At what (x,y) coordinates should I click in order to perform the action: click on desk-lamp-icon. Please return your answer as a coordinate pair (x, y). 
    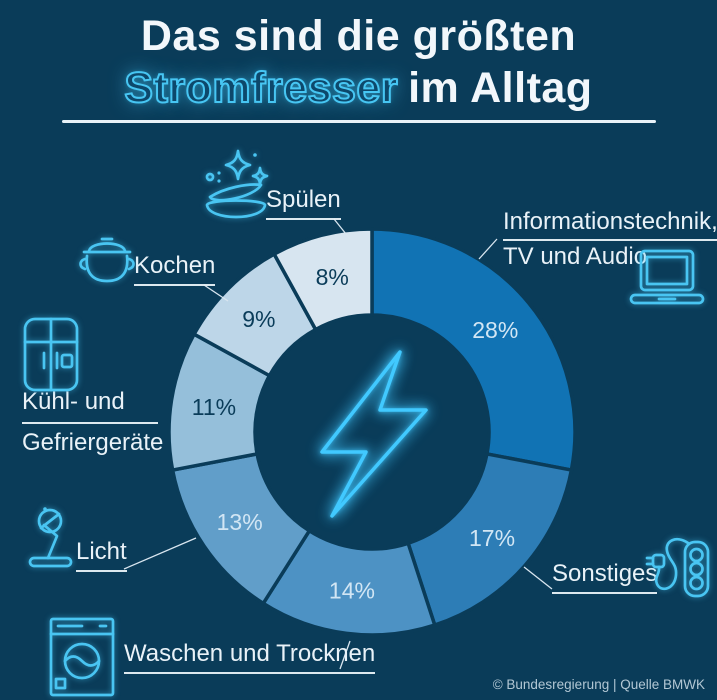
    Looking at the image, I should click on (50, 537).